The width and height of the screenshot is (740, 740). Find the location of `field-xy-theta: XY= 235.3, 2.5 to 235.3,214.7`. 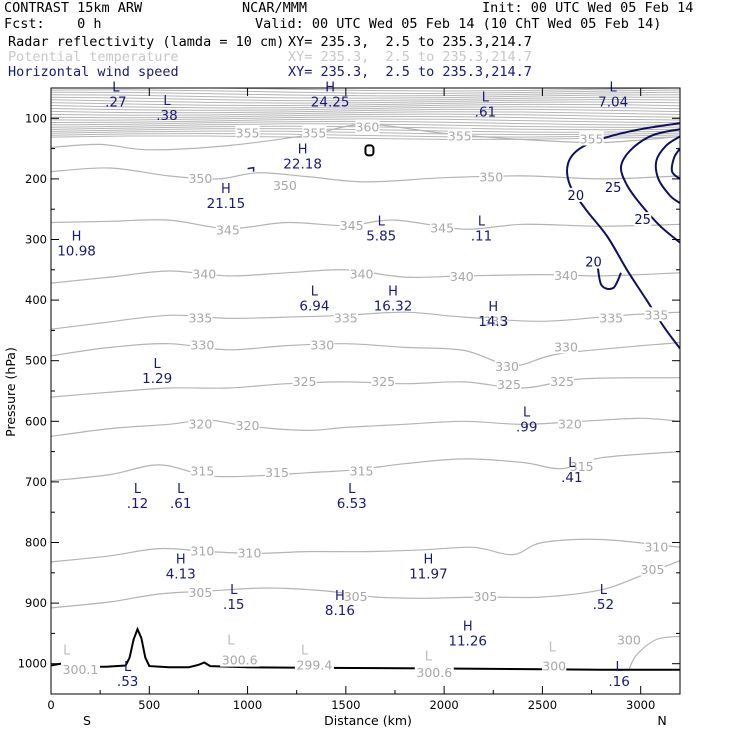

field-xy-theta: XY= 235.3, 2.5 to 235.3,214.7 is located at coordinates (410, 57).